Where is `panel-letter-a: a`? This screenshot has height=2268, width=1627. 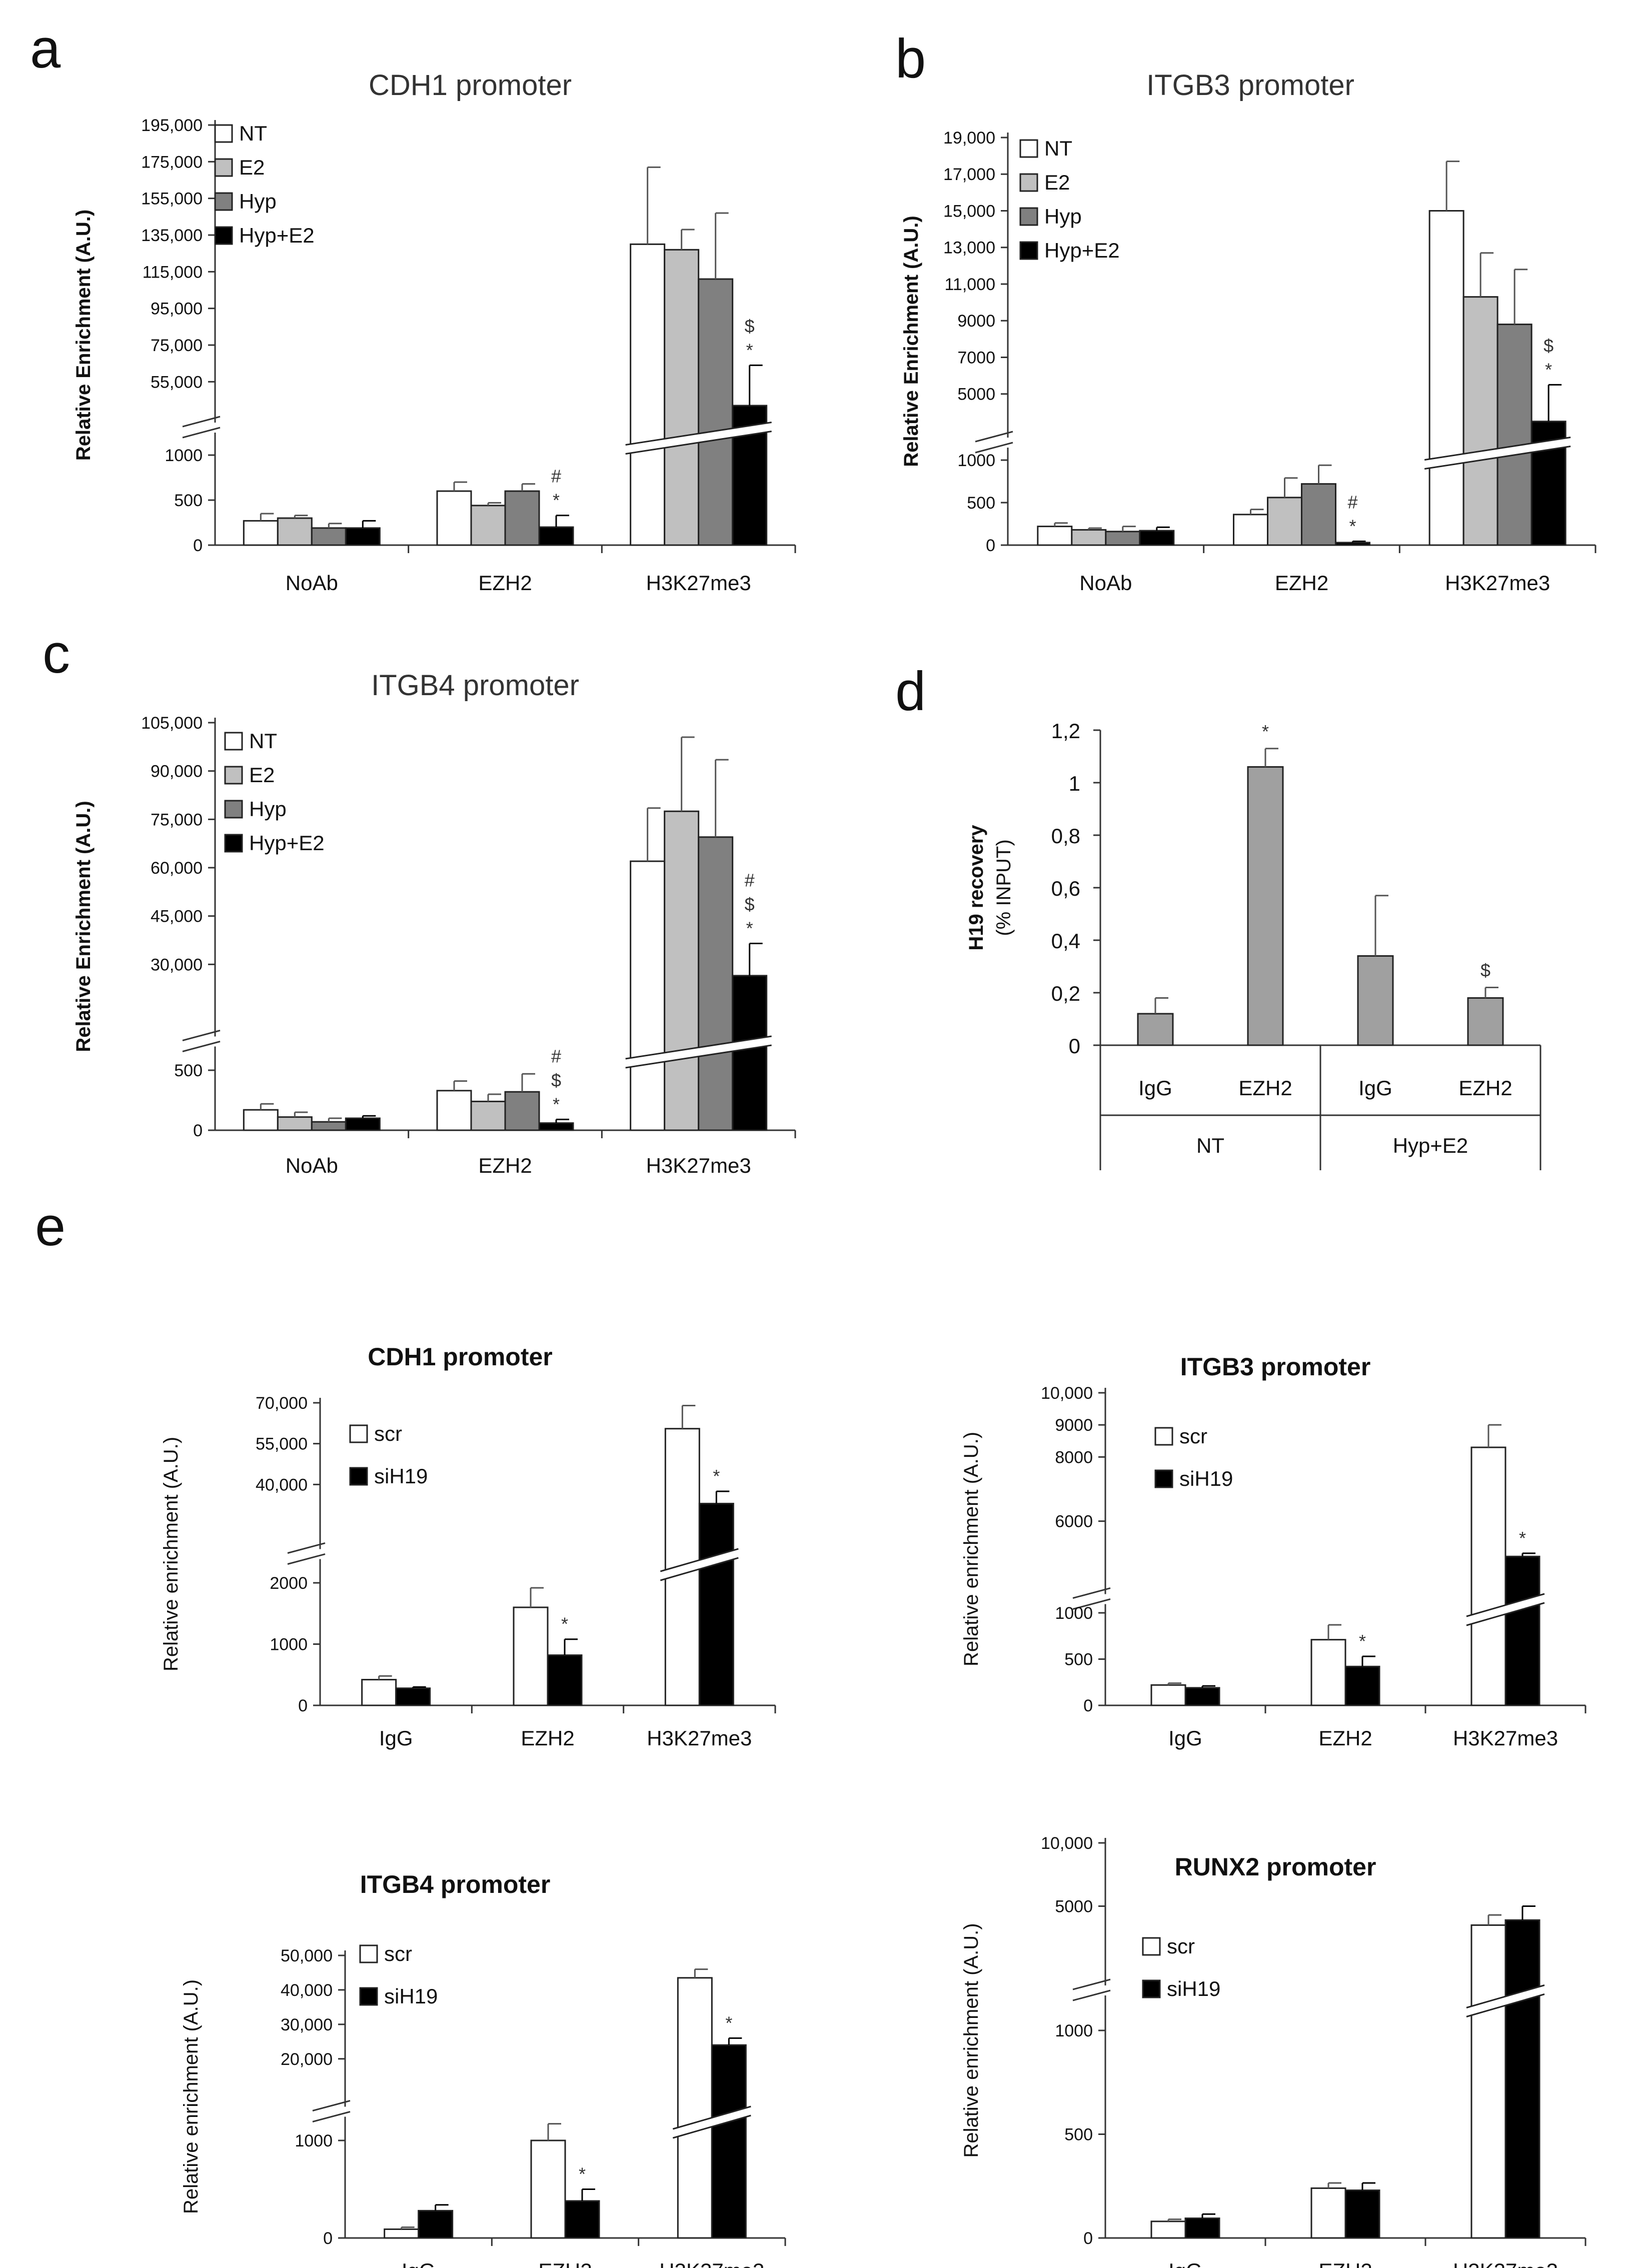 panel-letter-a: a is located at coordinates (45, 49).